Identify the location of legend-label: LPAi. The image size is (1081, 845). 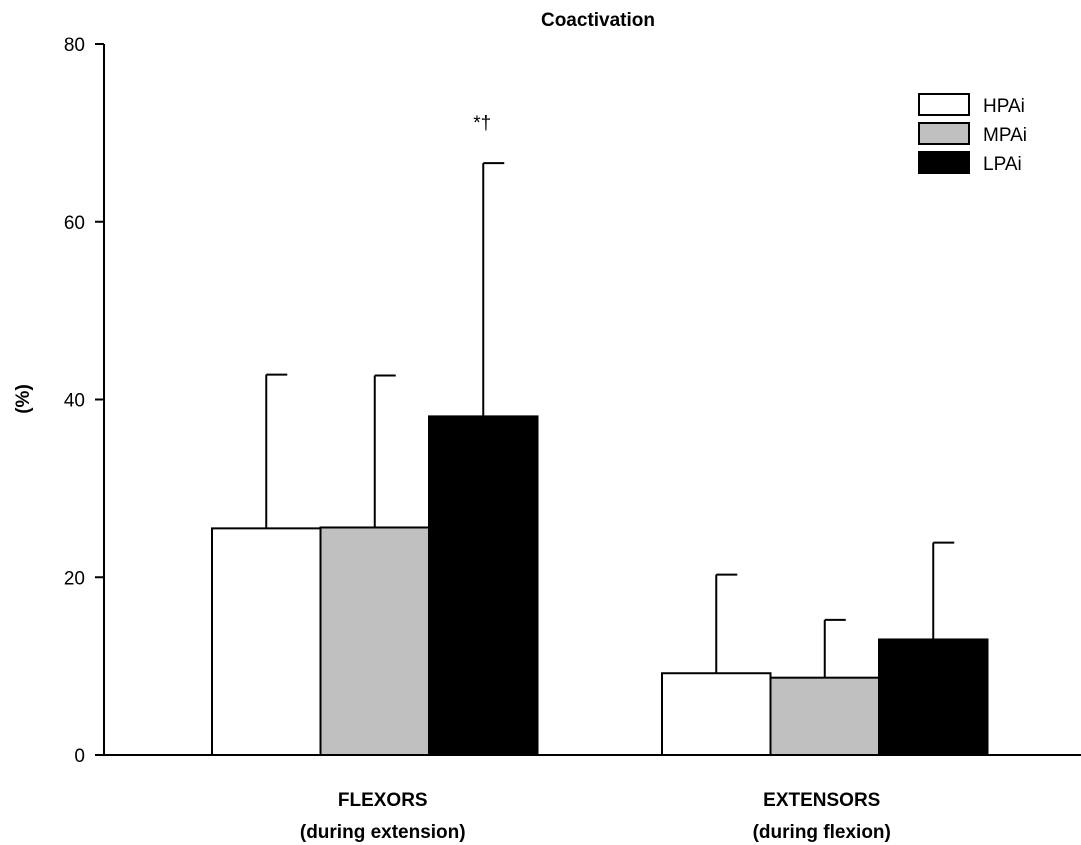
(1002, 164).